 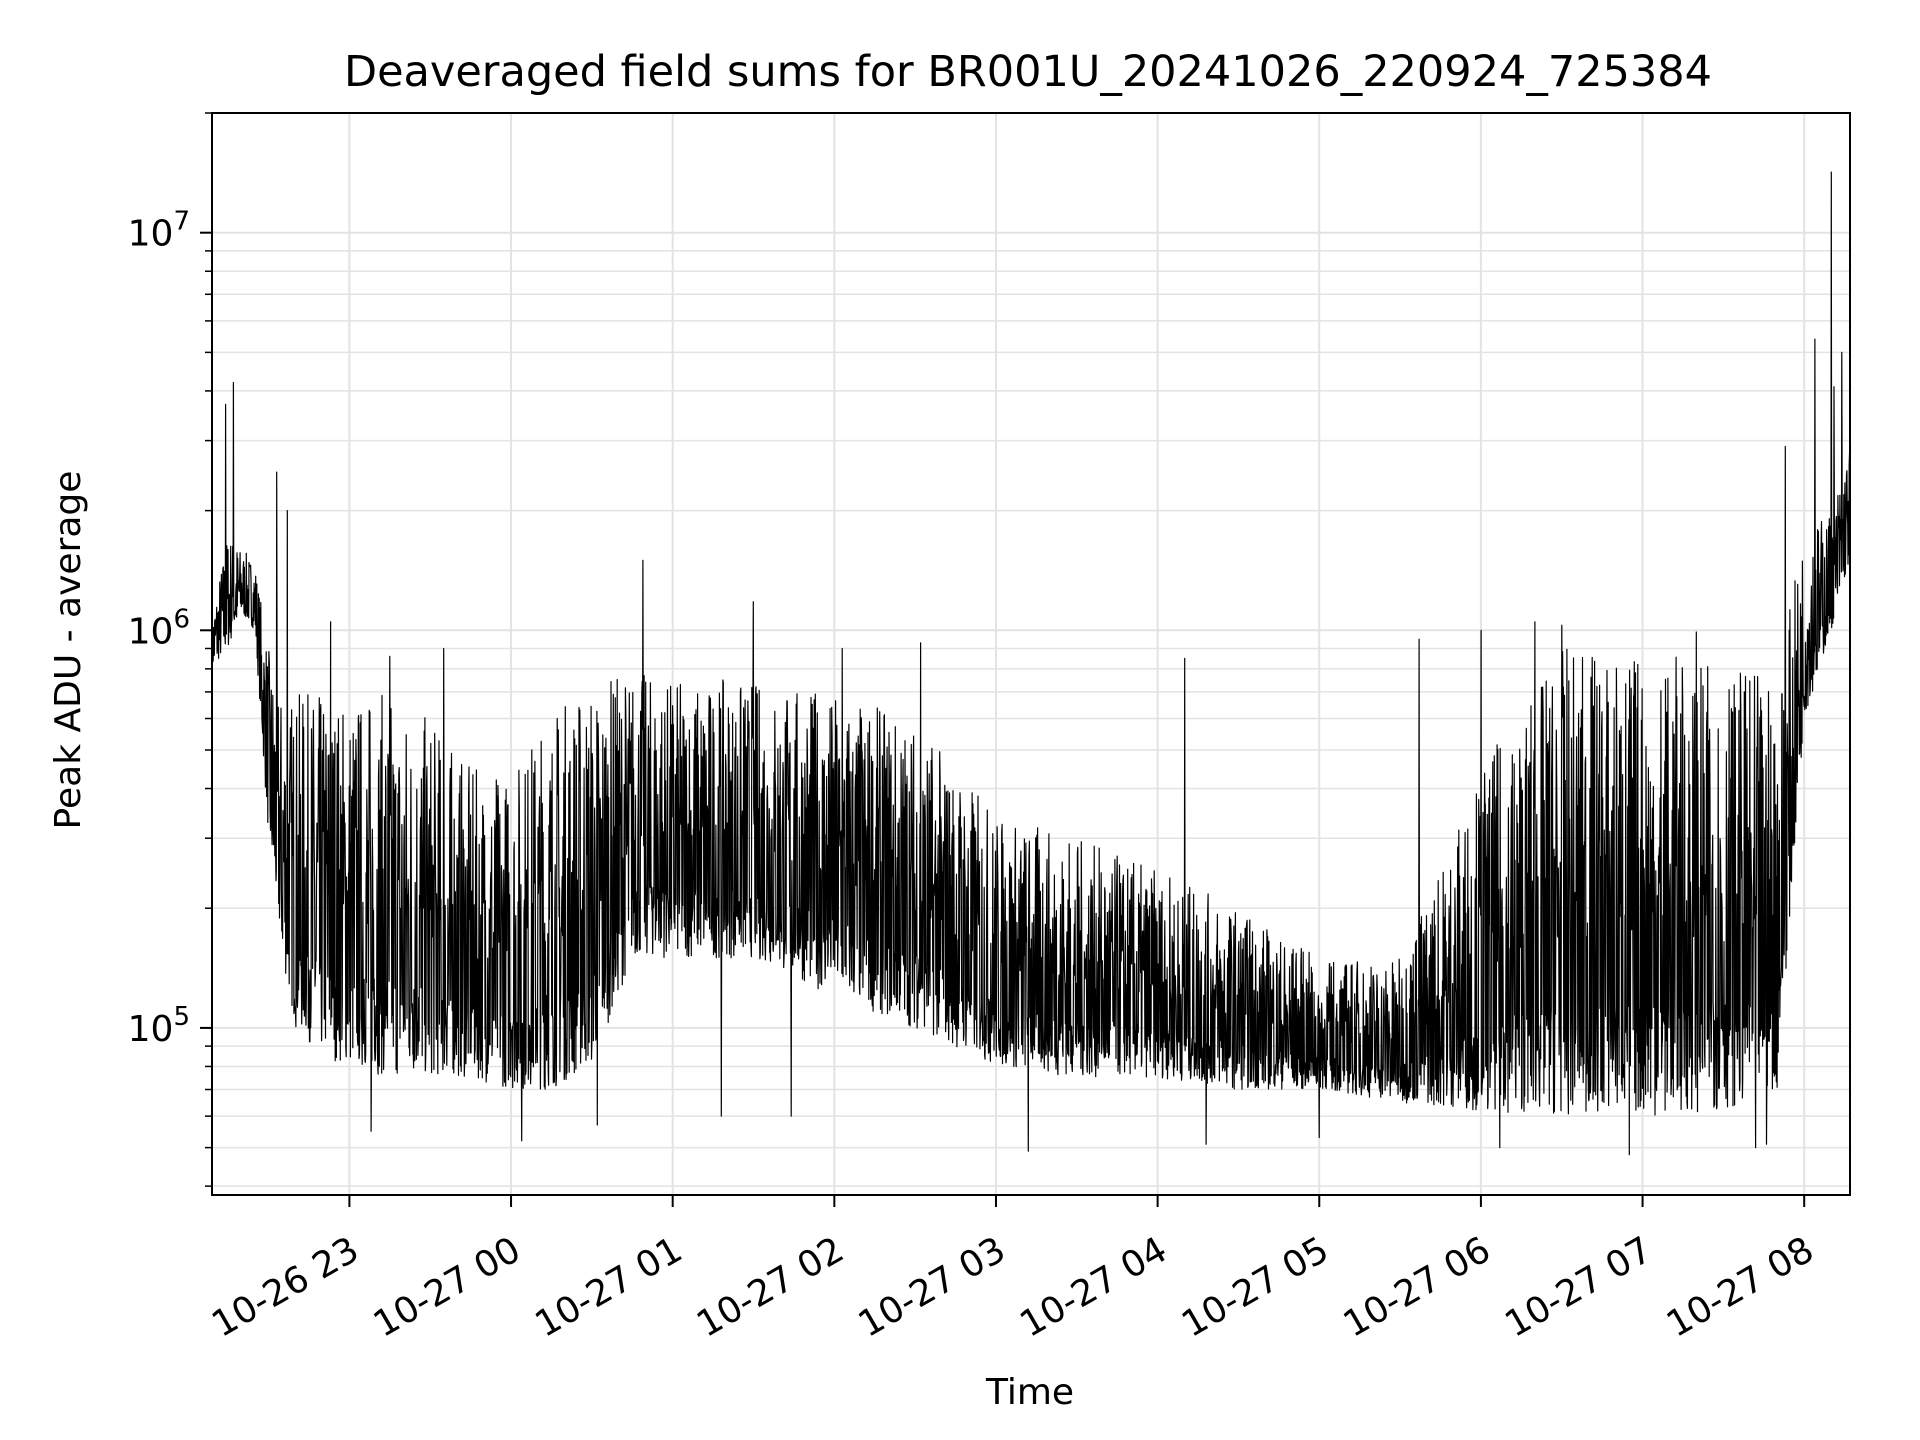 What do you see at coordinates (159, 1026) in the screenshot?
I see `y-tick-label: 10⁵` at bounding box center [159, 1026].